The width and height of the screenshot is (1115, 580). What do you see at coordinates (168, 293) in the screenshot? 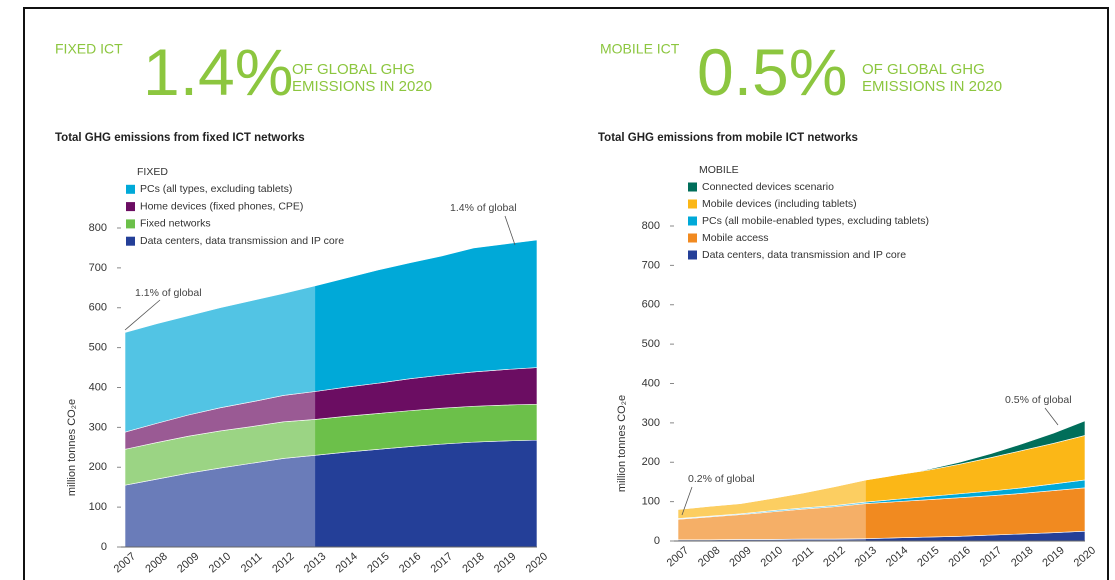
I see `annotation: 1.1% of global` at bounding box center [168, 293].